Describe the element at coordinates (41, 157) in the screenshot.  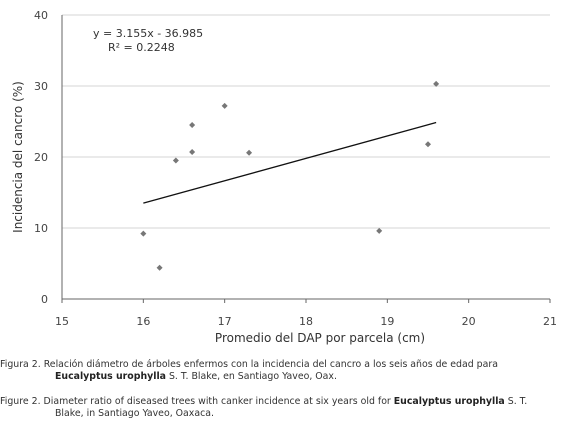
I see `y-tick-label-2: 20` at that location.